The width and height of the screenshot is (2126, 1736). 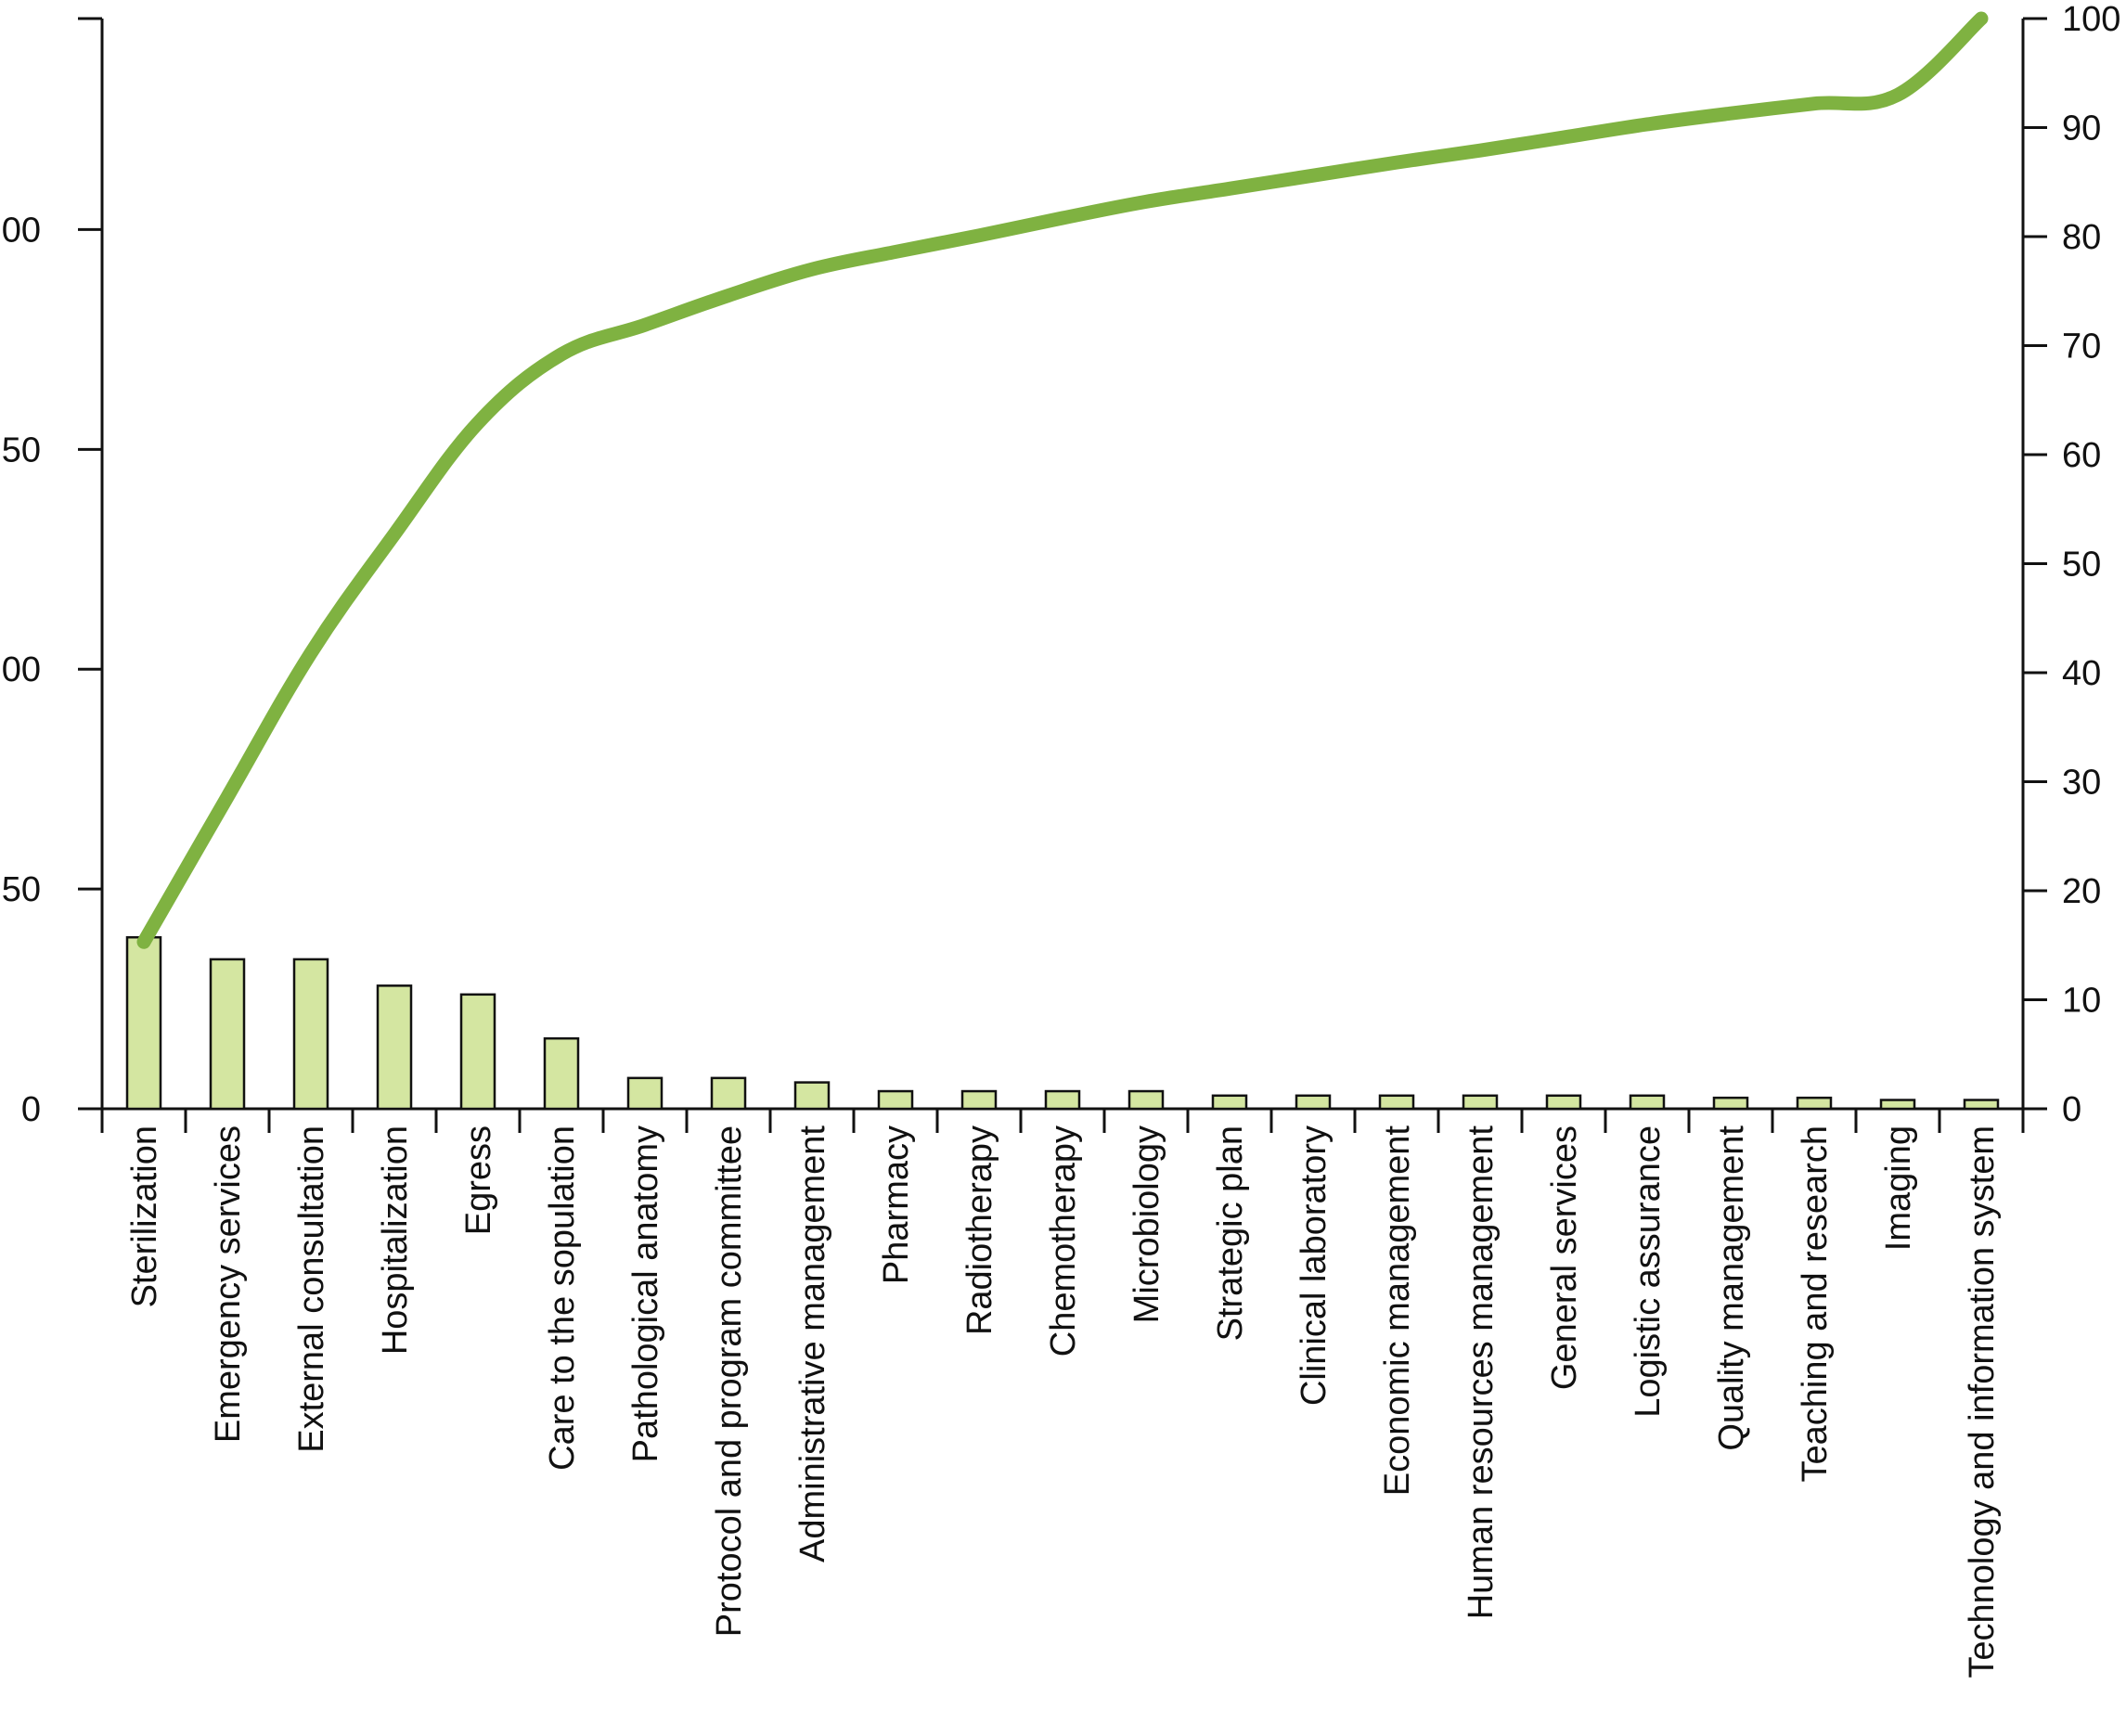 What do you see at coordinates (20, 669) in the screenshot?
I see `left-tick-label: 100` at bounding box center [20, 669].